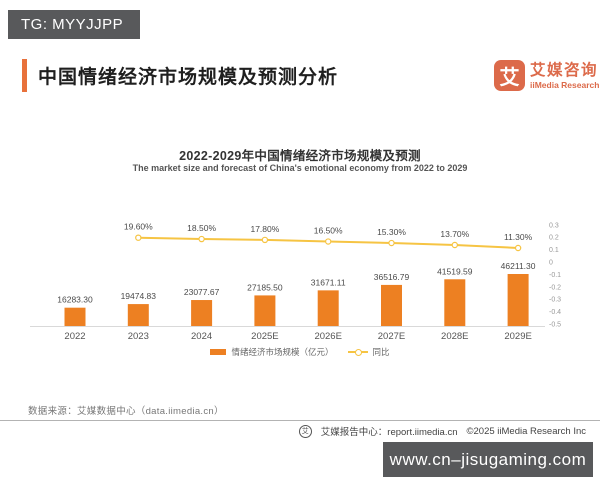 This screenshot has height=480, width=600. I want to click on svg-text: 27185.50, so click(265, 287).